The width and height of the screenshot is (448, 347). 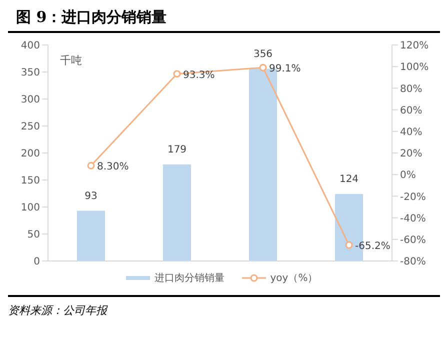 What do you see at coordinates (30, 73) in the screenshot?
I see `y-tick-label: 350` at bounding box center [30, 73].